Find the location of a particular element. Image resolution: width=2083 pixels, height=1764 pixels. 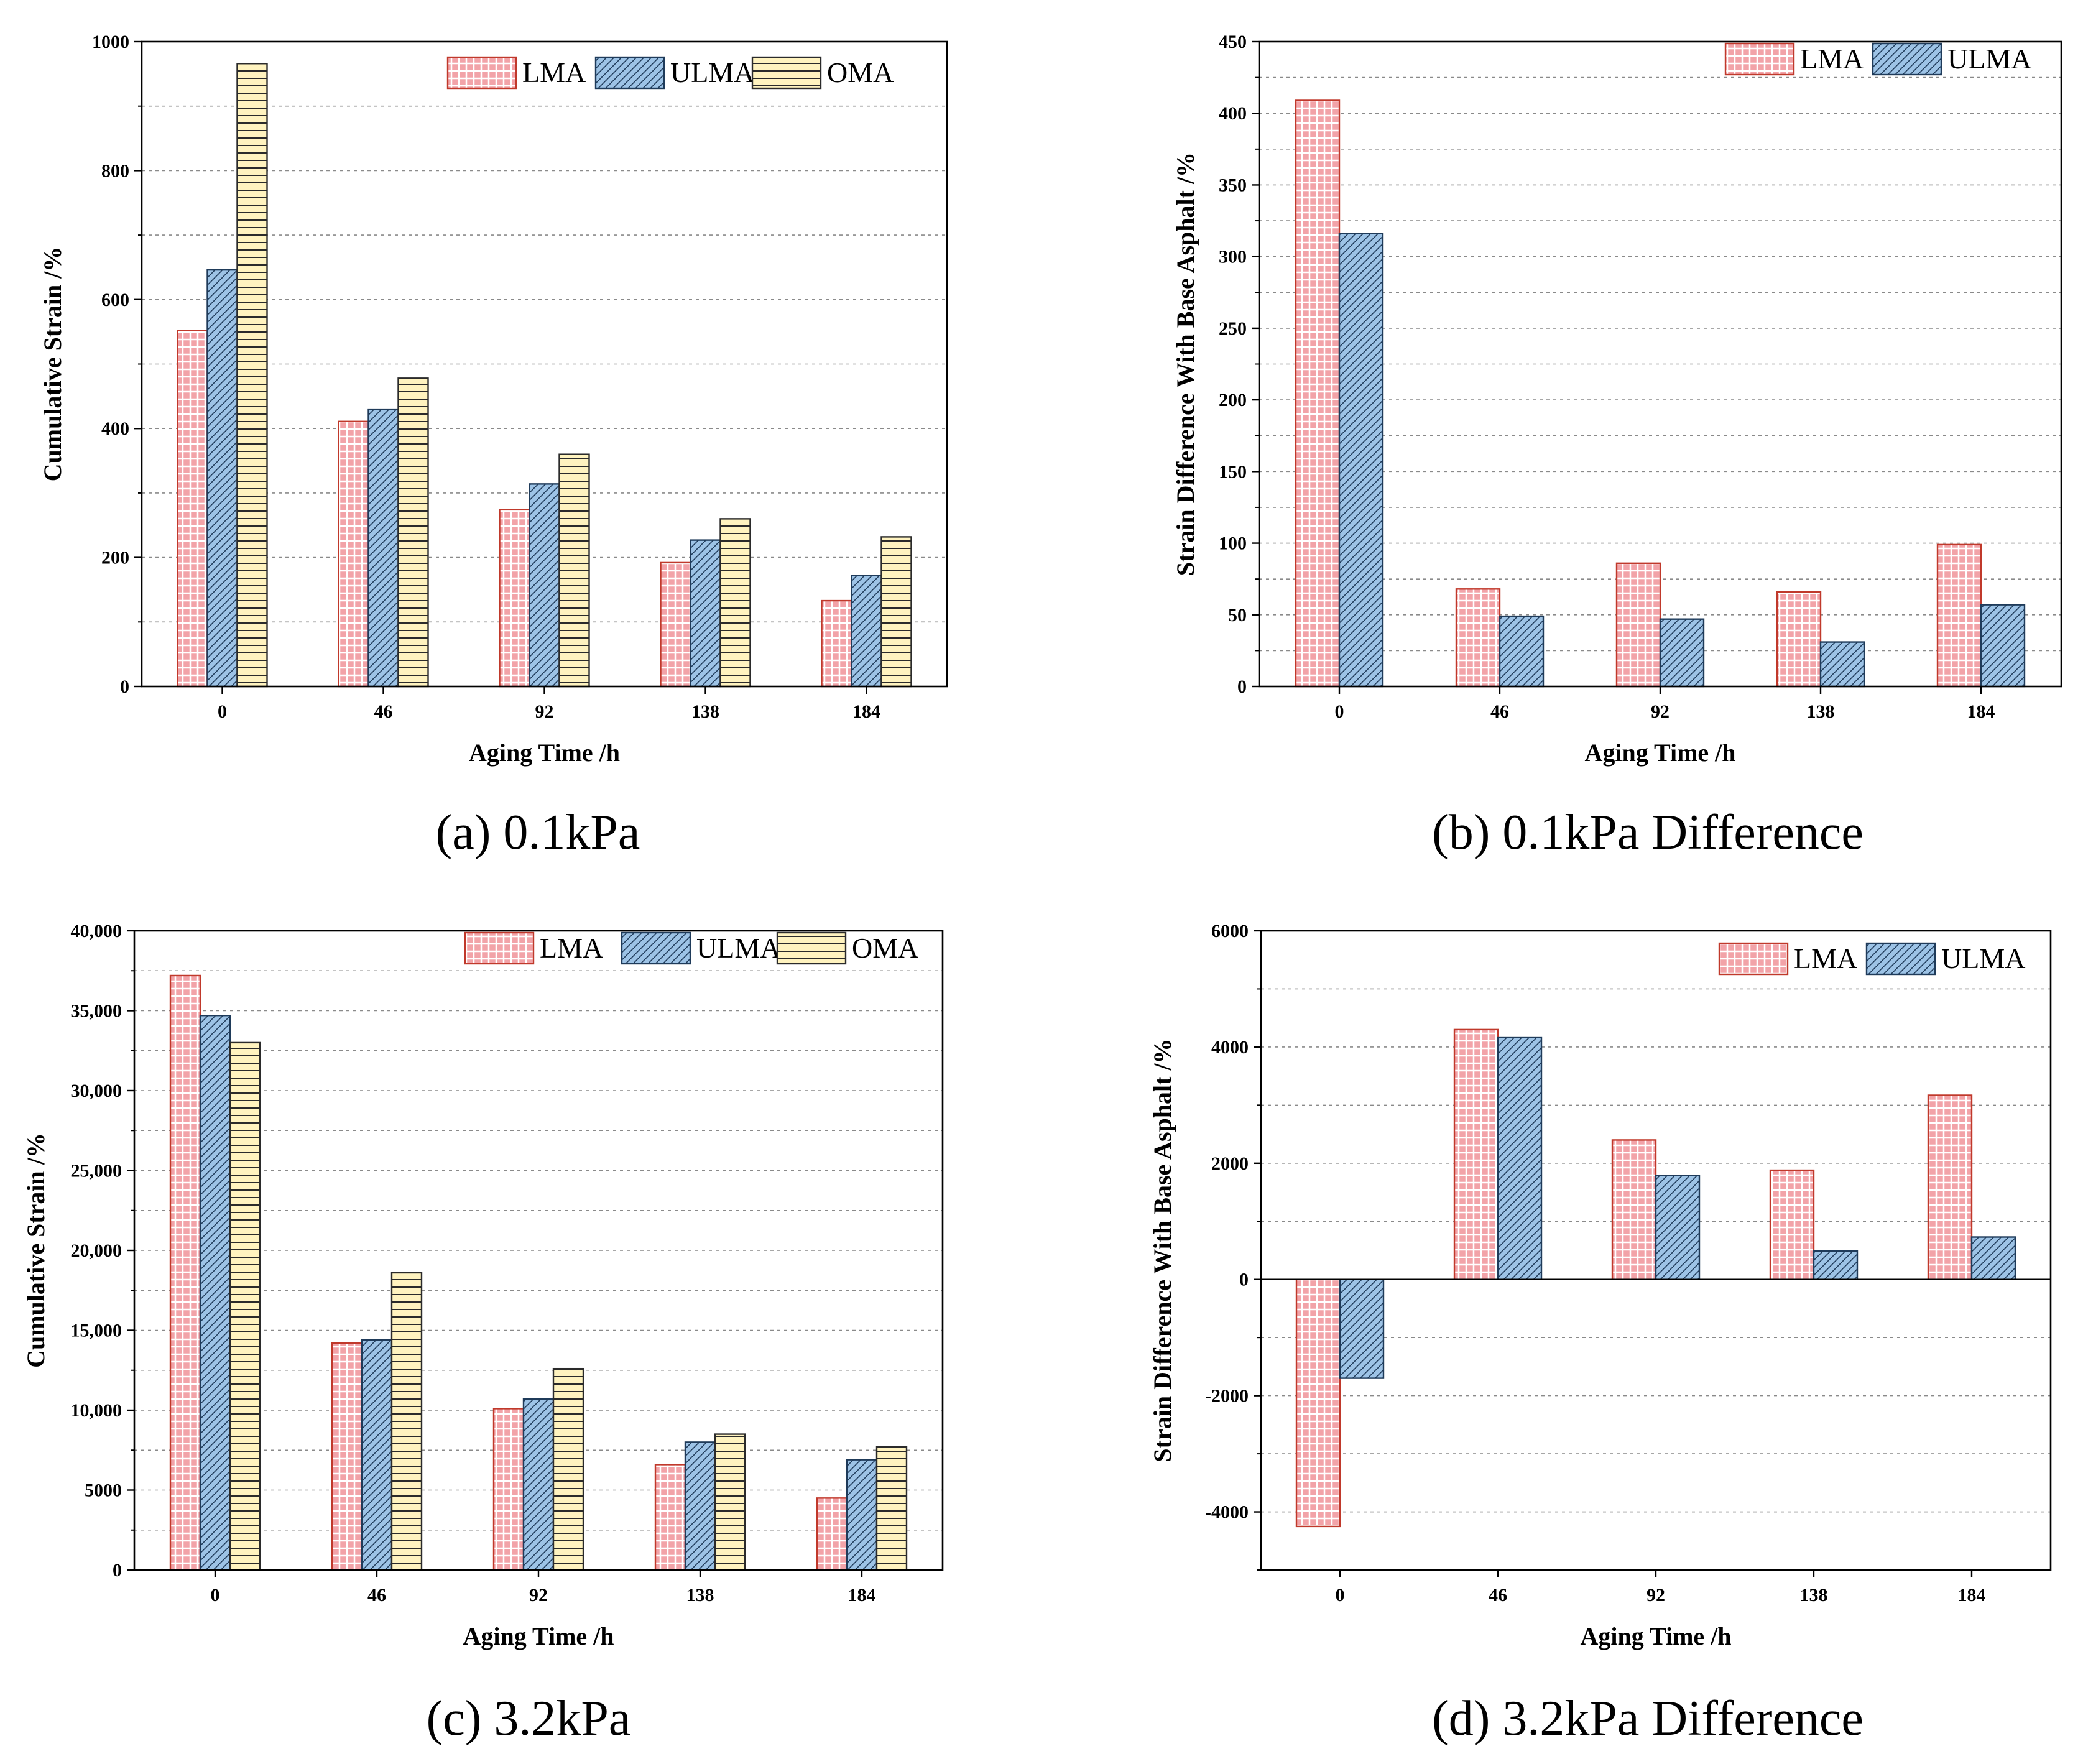

y-axis-title: Cumulative Strain /% is located at coordinates (36, 1250).